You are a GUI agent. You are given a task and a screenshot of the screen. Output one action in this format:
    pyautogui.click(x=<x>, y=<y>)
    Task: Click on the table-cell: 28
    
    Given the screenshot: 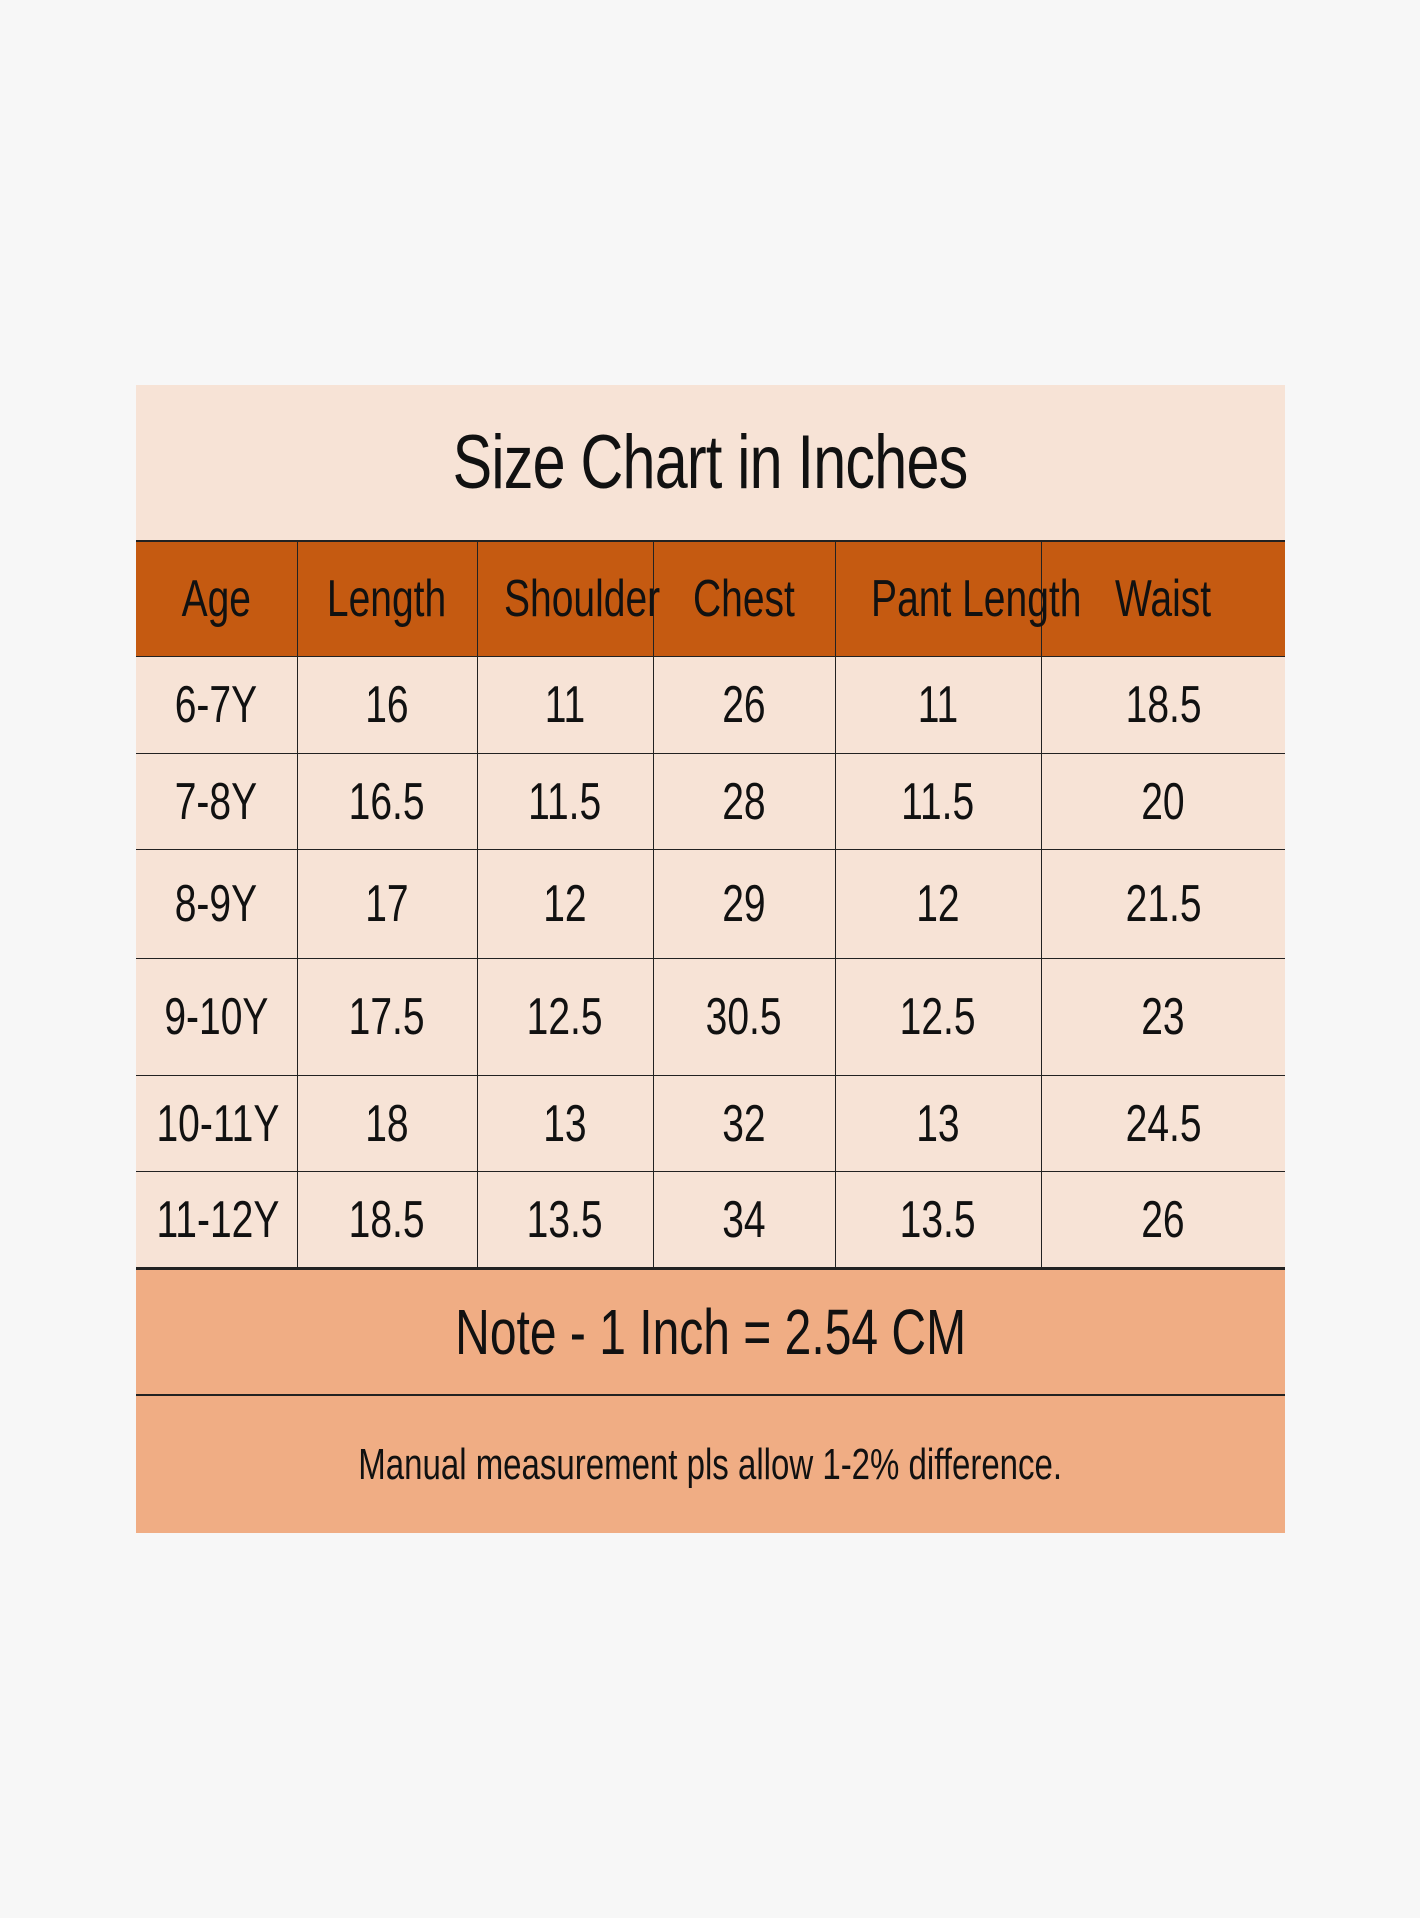 What is the action you would take?
    pyautogui.click(x=744, y=801)
    